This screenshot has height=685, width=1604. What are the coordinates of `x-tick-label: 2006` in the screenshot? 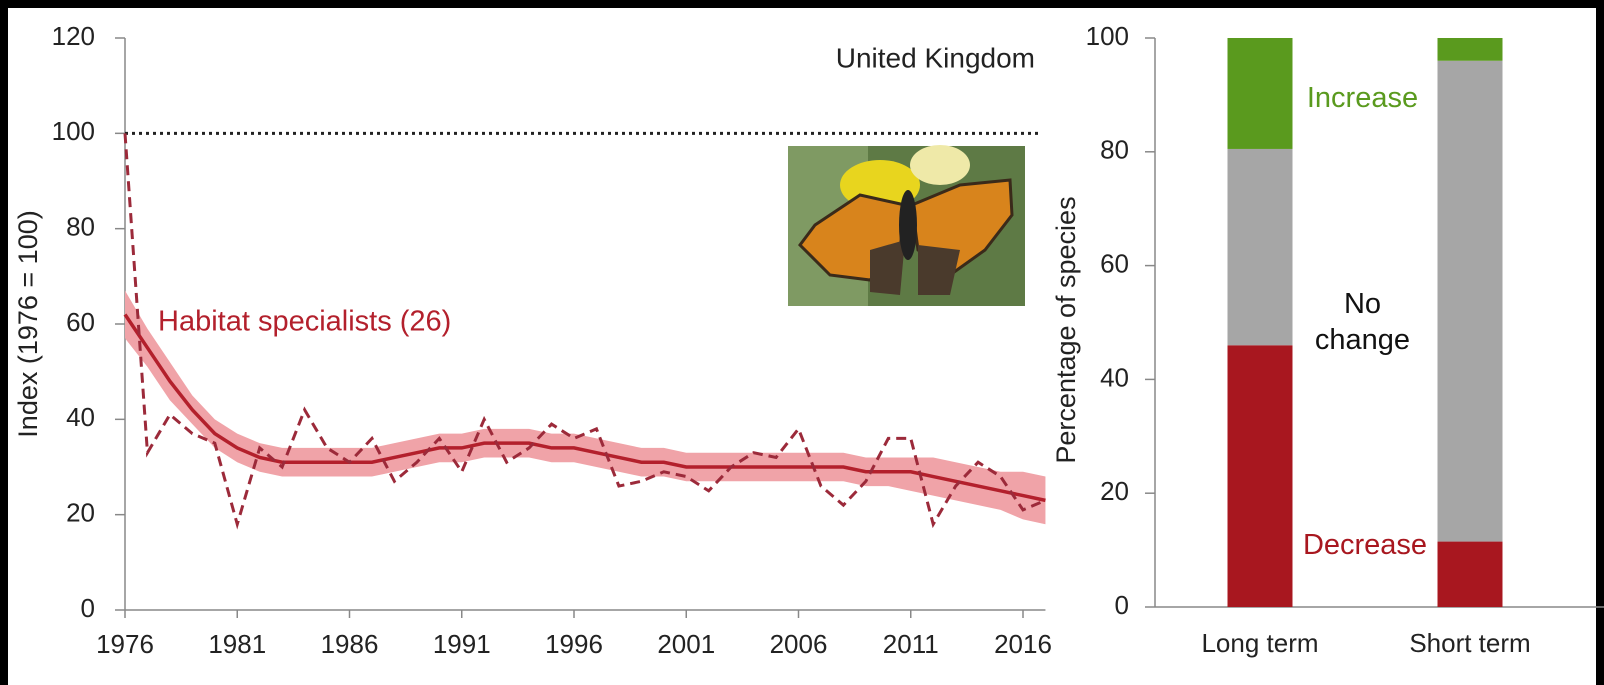 It's located at (799, 644).